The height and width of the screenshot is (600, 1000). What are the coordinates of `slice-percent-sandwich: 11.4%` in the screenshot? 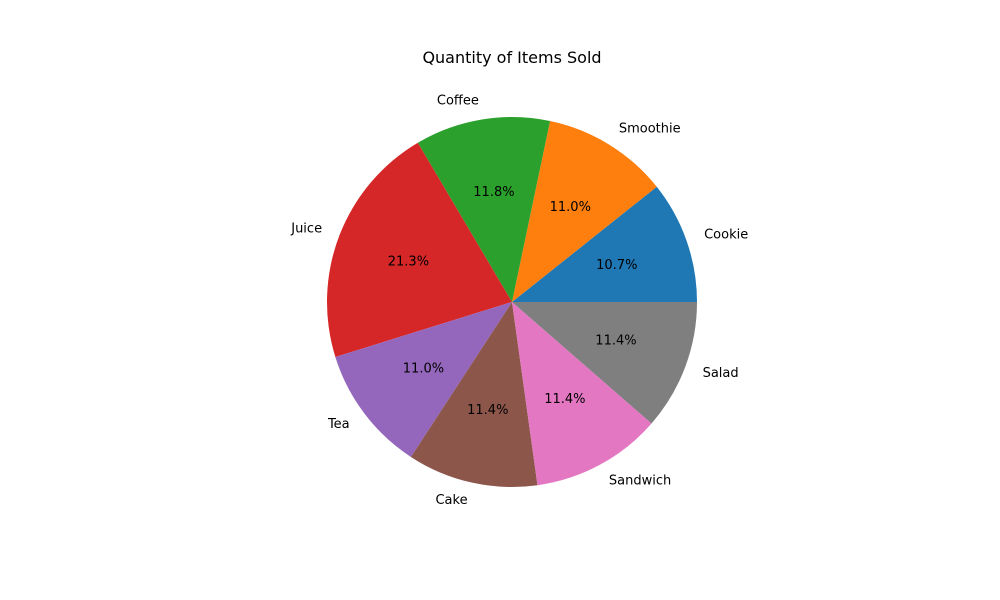 It's located at (564, 399).